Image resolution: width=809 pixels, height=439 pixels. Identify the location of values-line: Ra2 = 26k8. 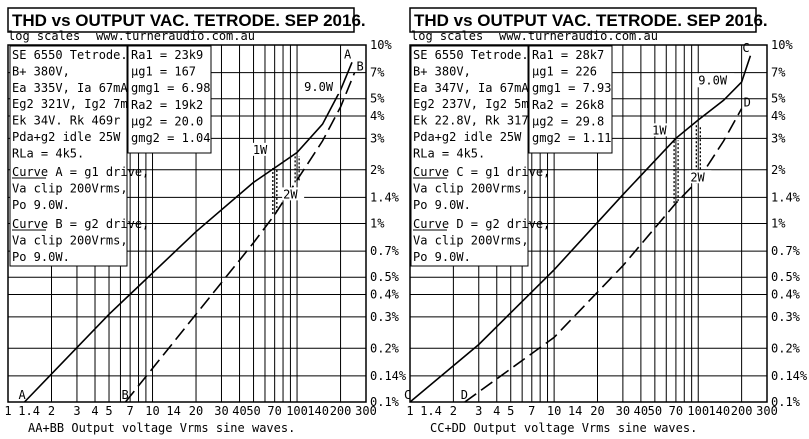
(568, 105).